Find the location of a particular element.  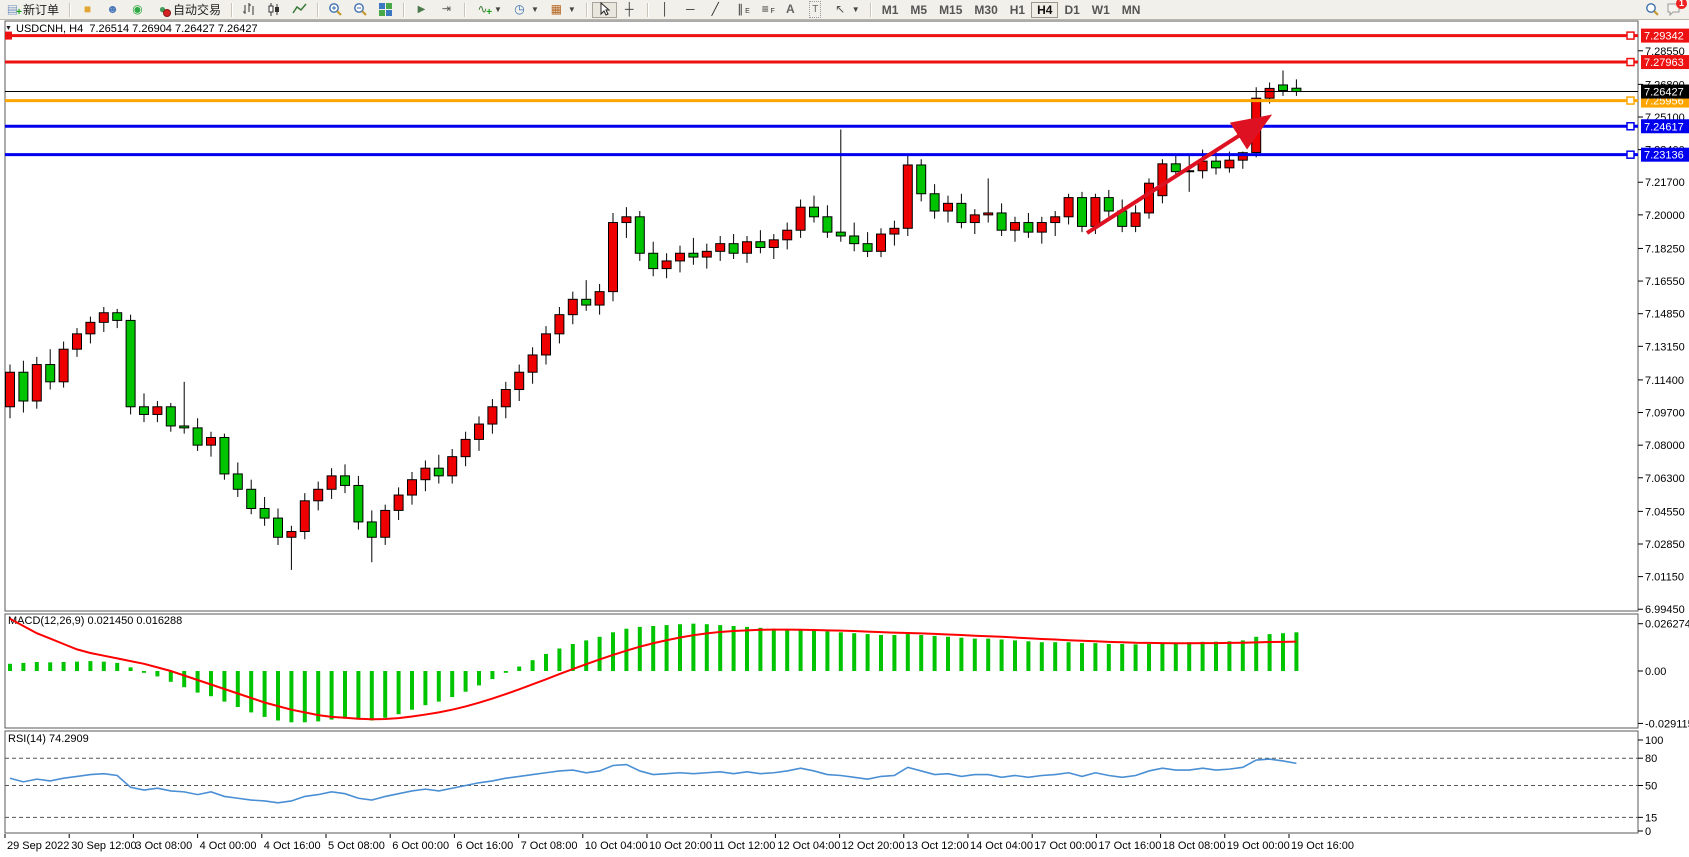

new-order-button: ▤ + 新订单 is located at coordinates (32, 10).